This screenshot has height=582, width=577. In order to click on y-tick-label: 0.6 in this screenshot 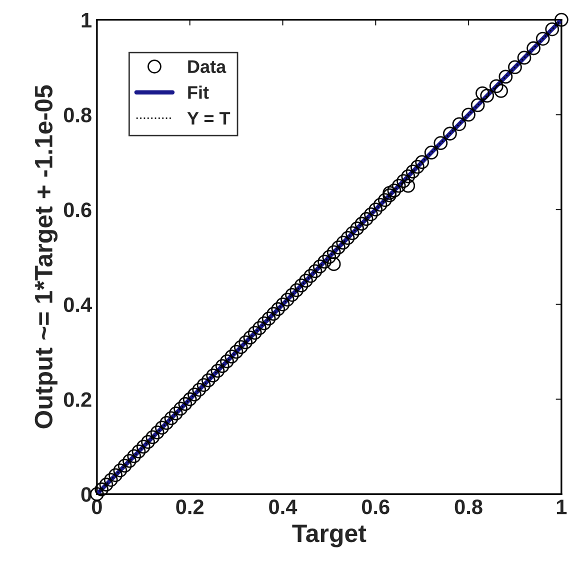, I will do `click(78, 210)`.